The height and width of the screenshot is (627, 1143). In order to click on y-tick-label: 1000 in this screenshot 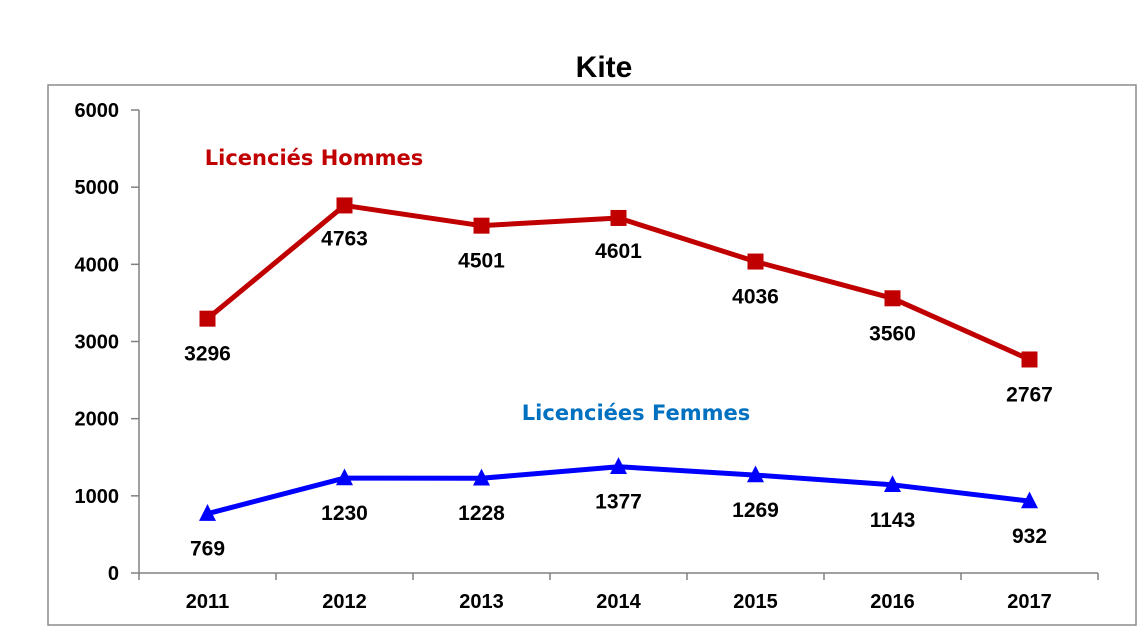, I will do `click(97, 497)`.